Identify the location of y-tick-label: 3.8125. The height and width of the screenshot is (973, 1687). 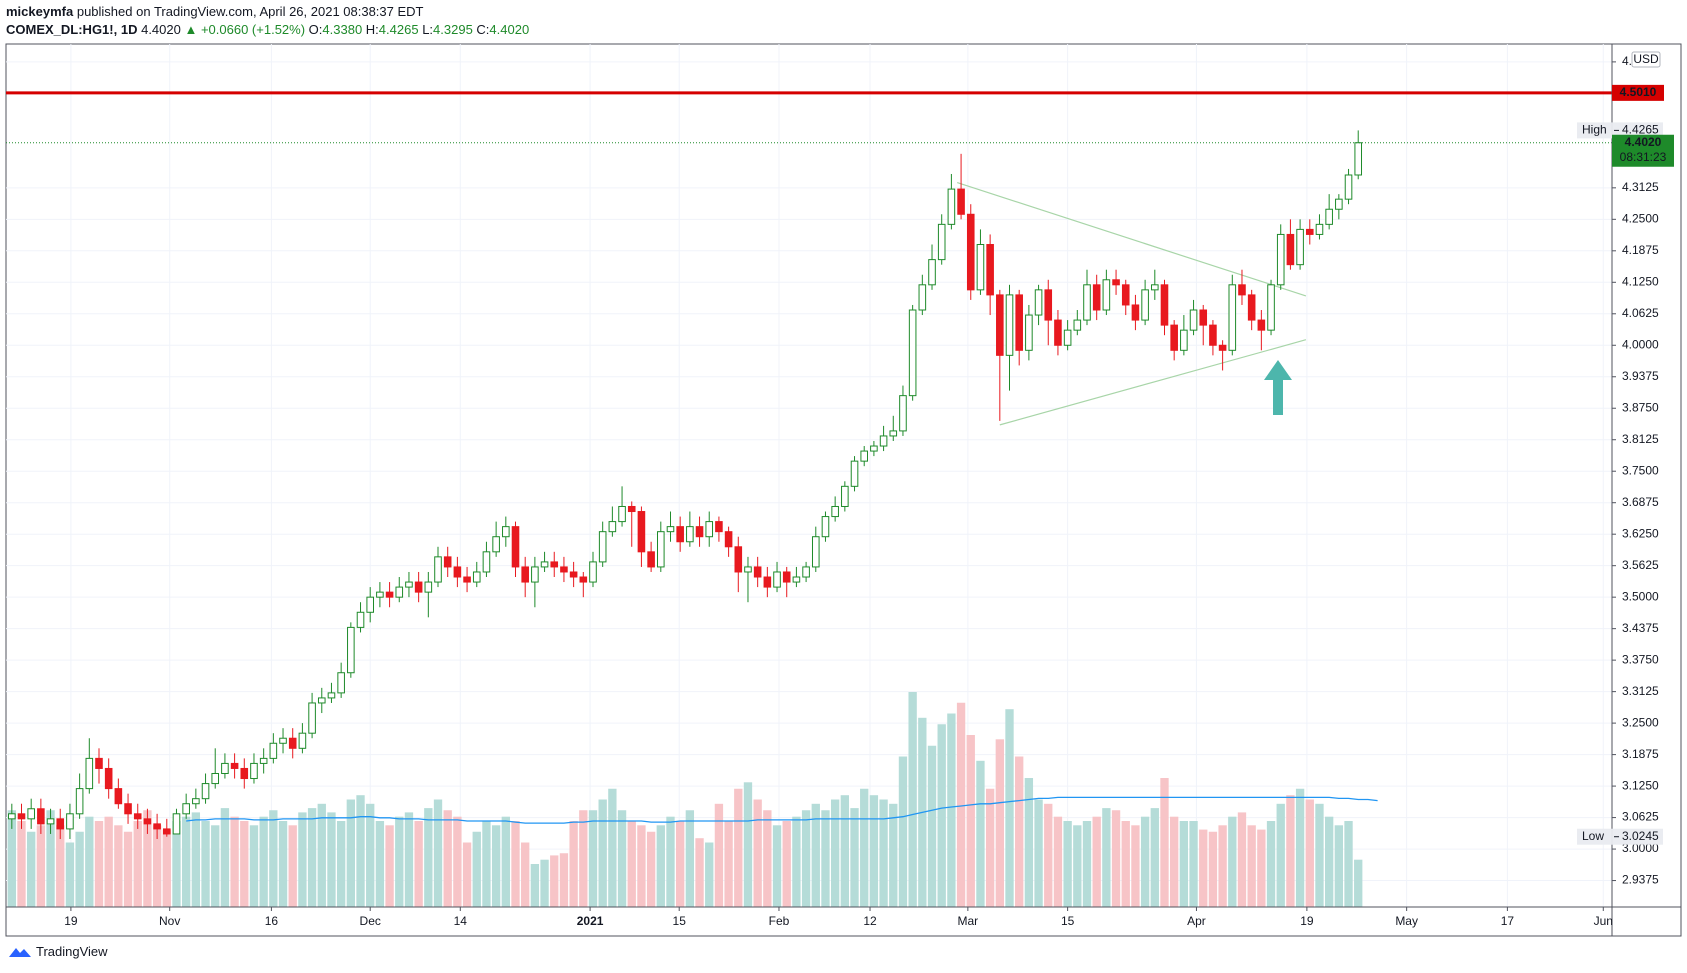
(1640, 439).